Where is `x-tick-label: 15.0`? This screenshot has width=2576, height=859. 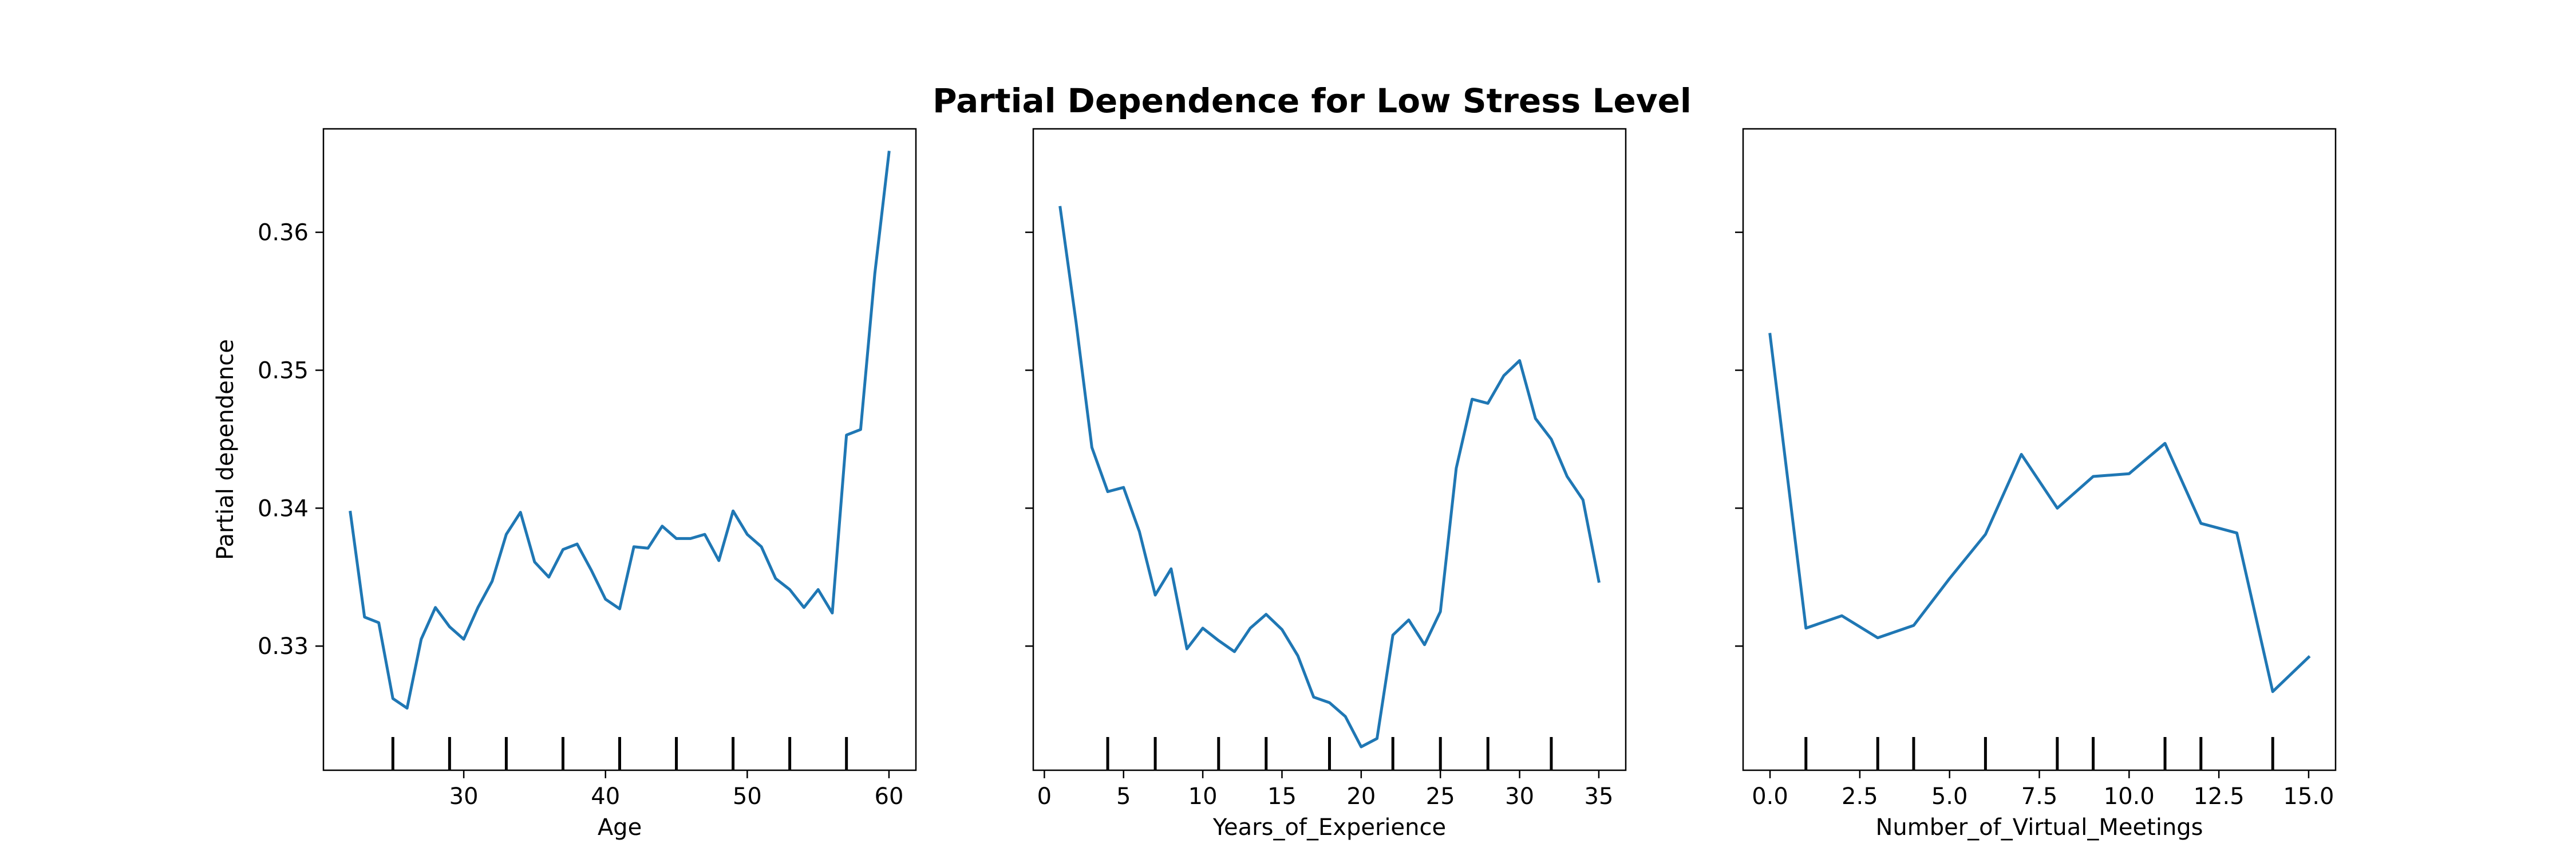 x-tick-label: 15.0 is located at coordinates (2308, 796).